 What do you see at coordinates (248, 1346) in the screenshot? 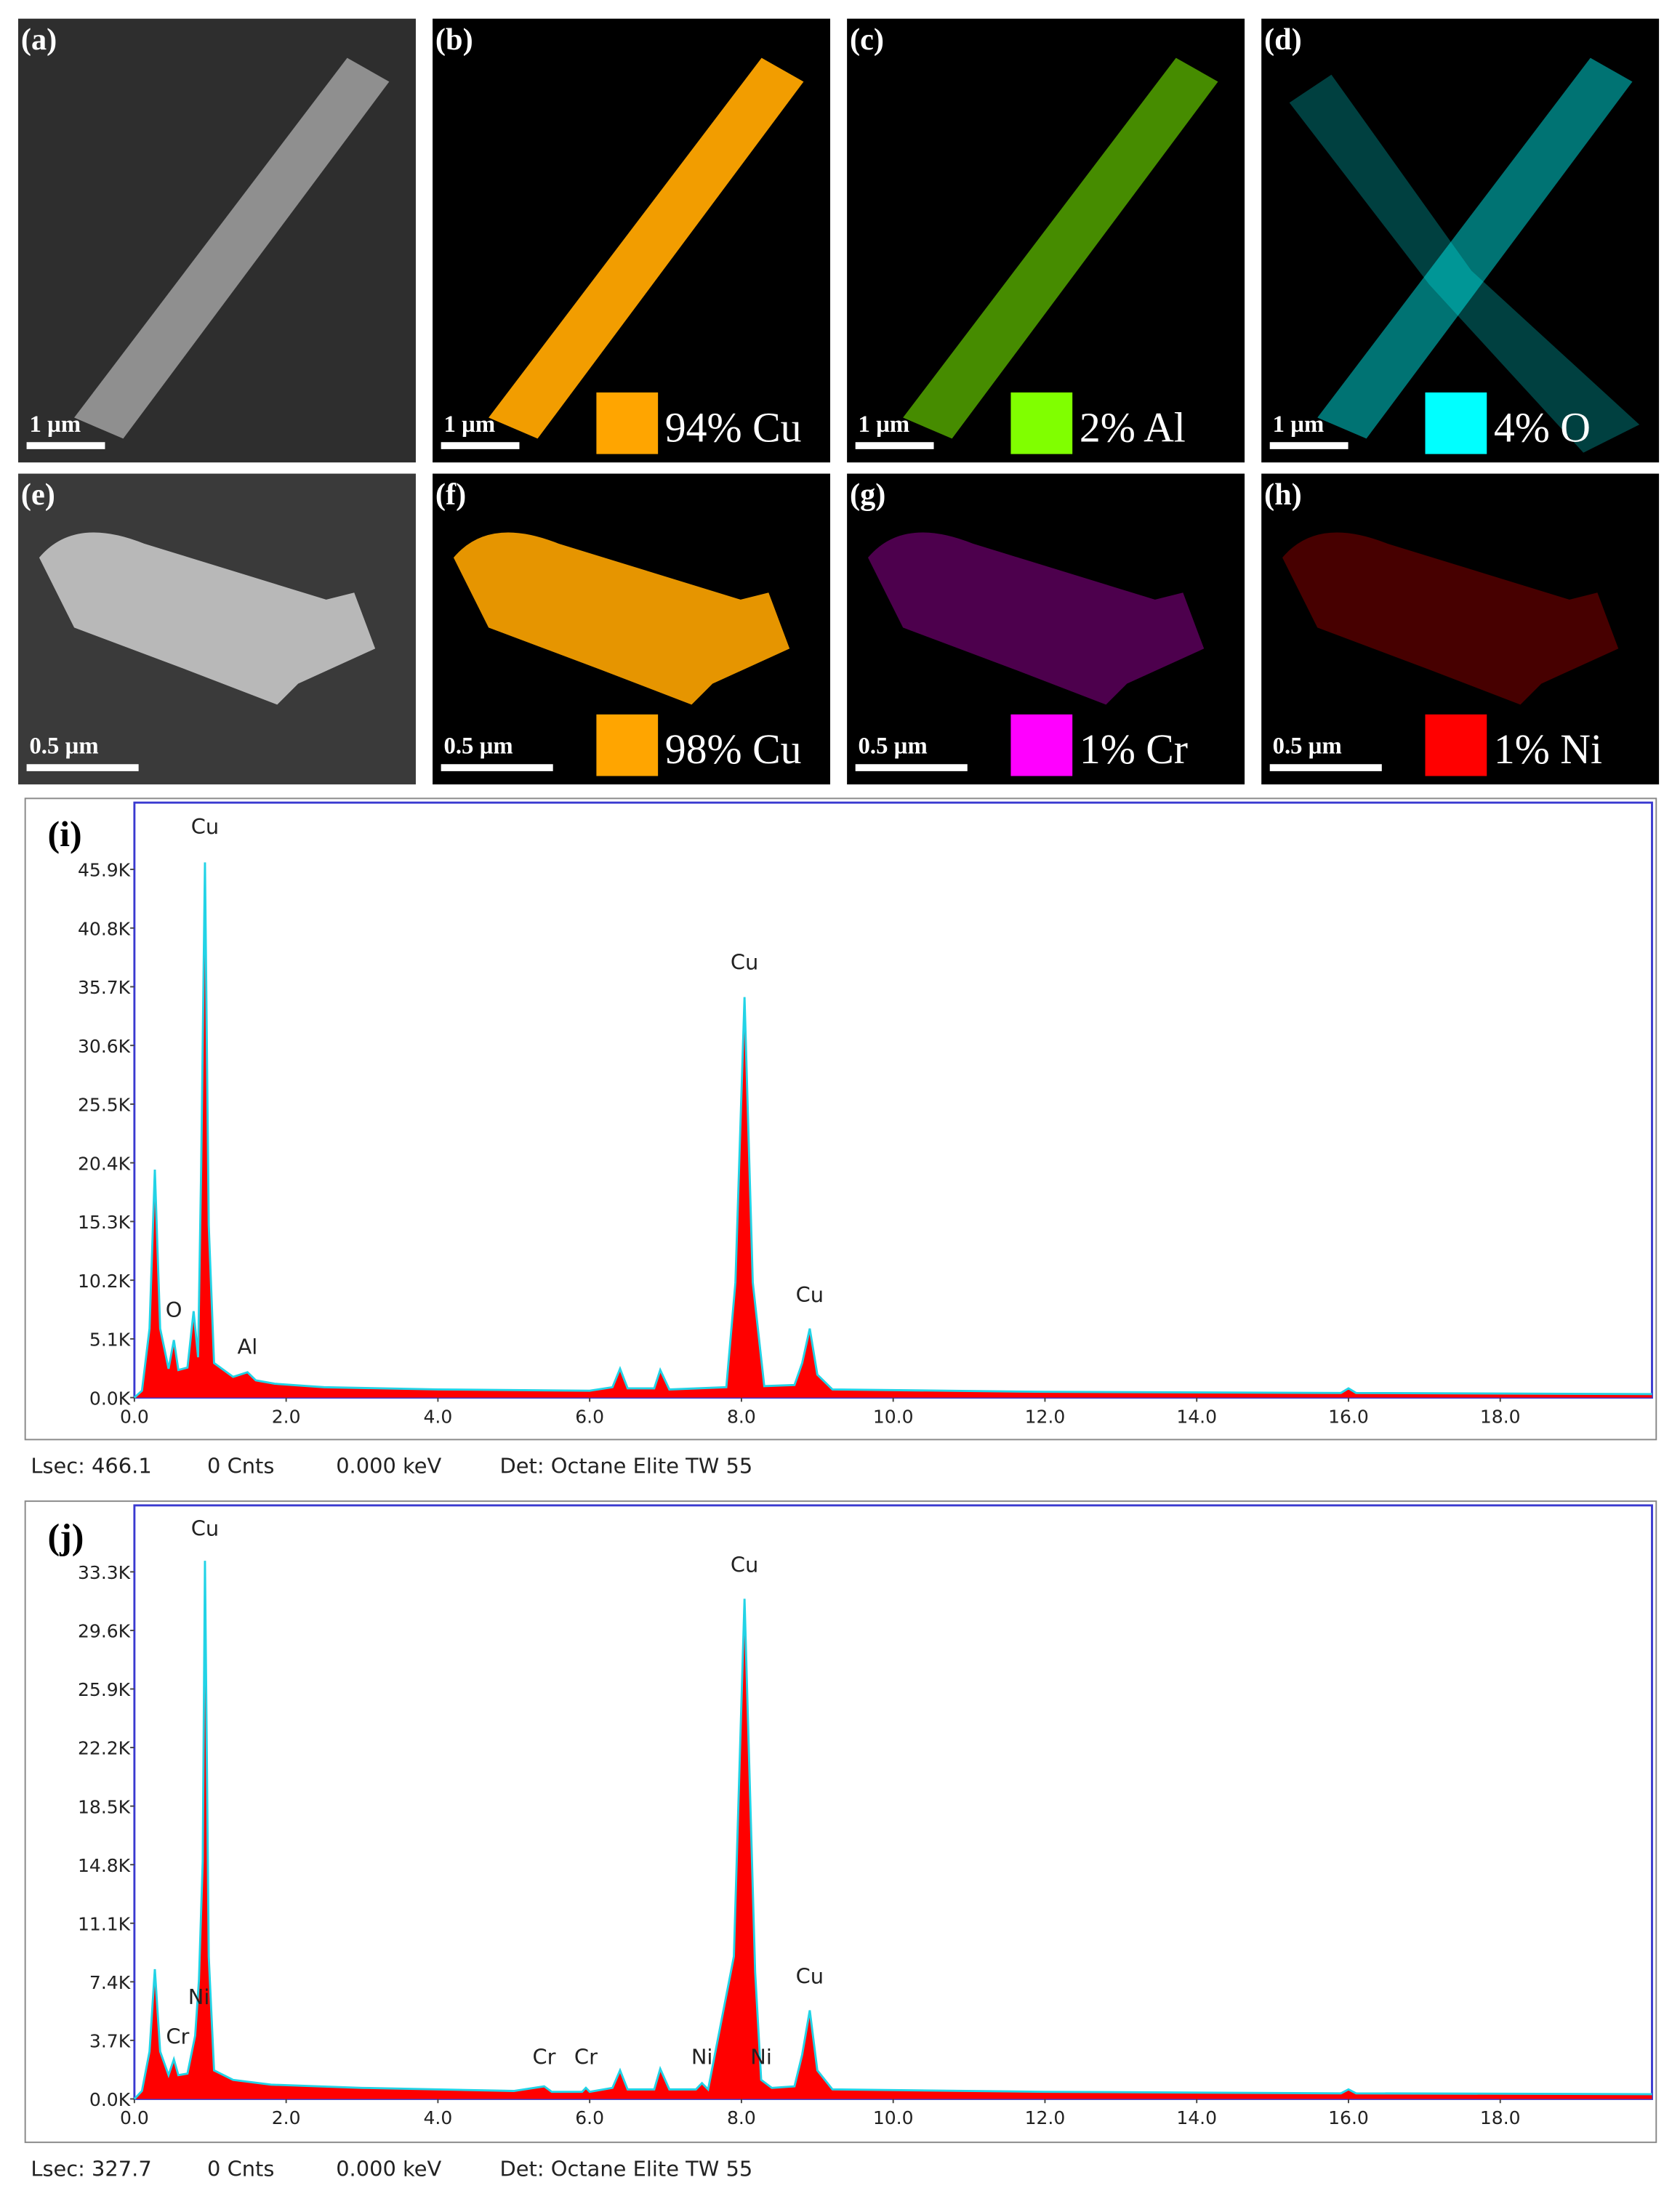
I see `peak-label: Al` at bounding box center [248, 1346].